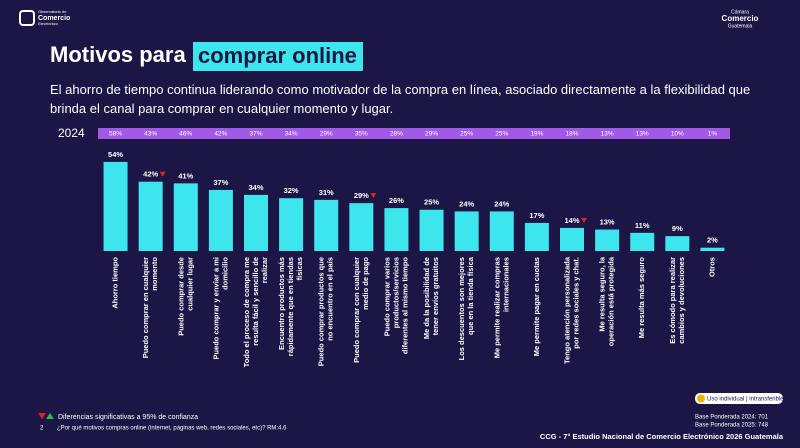 This screenshot has height=448, width=800. I want to click on note-number: 2, so click(42, 429).